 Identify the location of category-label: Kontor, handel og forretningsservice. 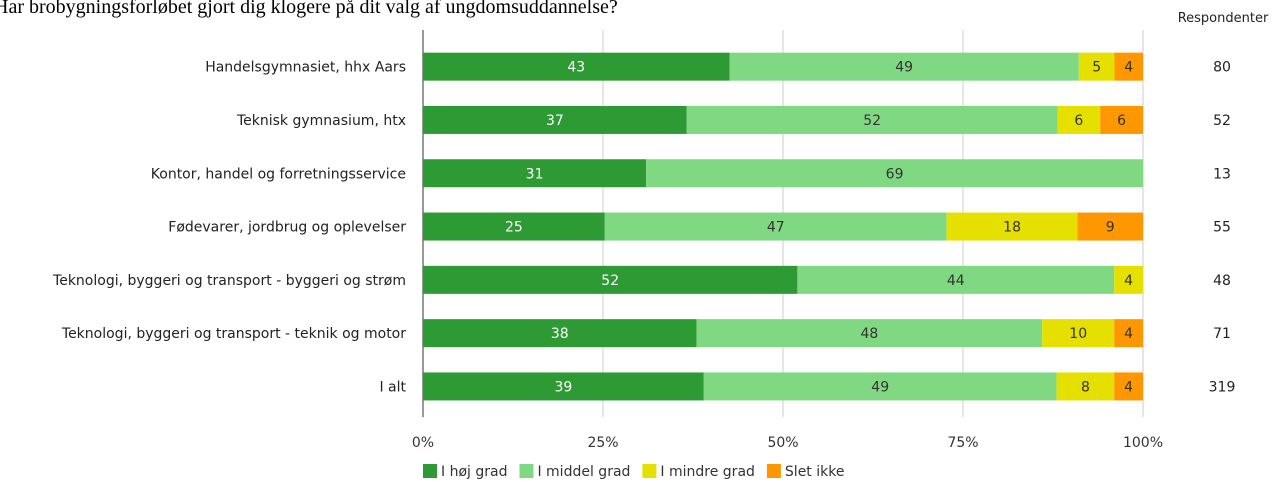
(278, 174).